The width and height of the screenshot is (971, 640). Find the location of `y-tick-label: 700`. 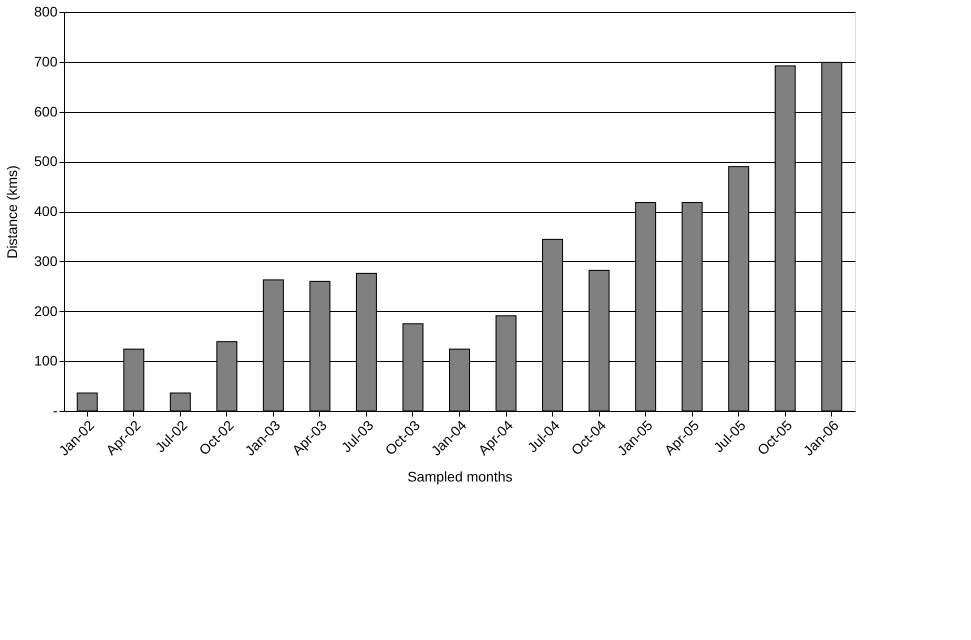

y-tick-label: 700 is located at coordinates (46, 61).